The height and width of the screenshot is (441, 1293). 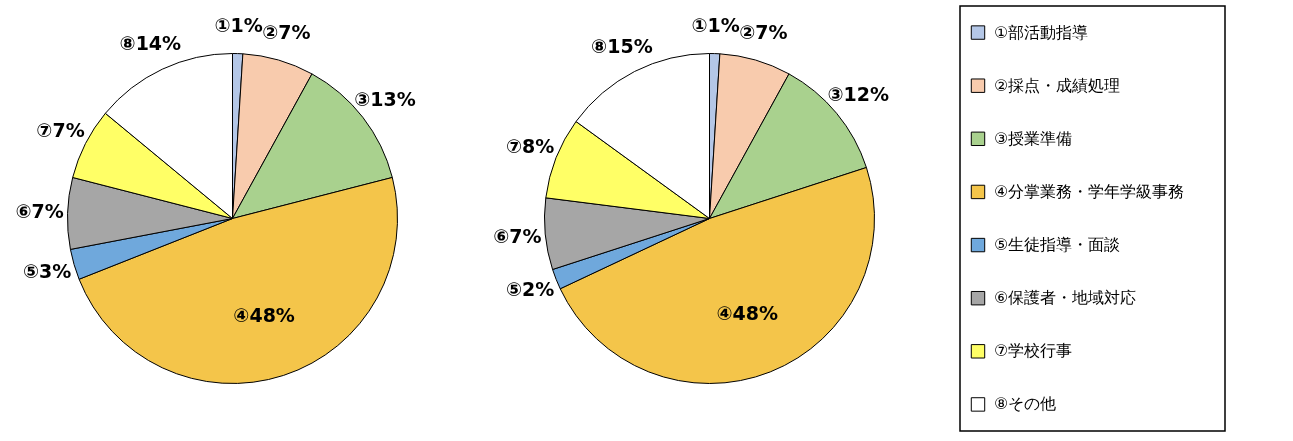 What do you see at coordinates (150, 42) in the screenshot?
I see `data-label: ⑧14%` at bounding box center [150, 42].